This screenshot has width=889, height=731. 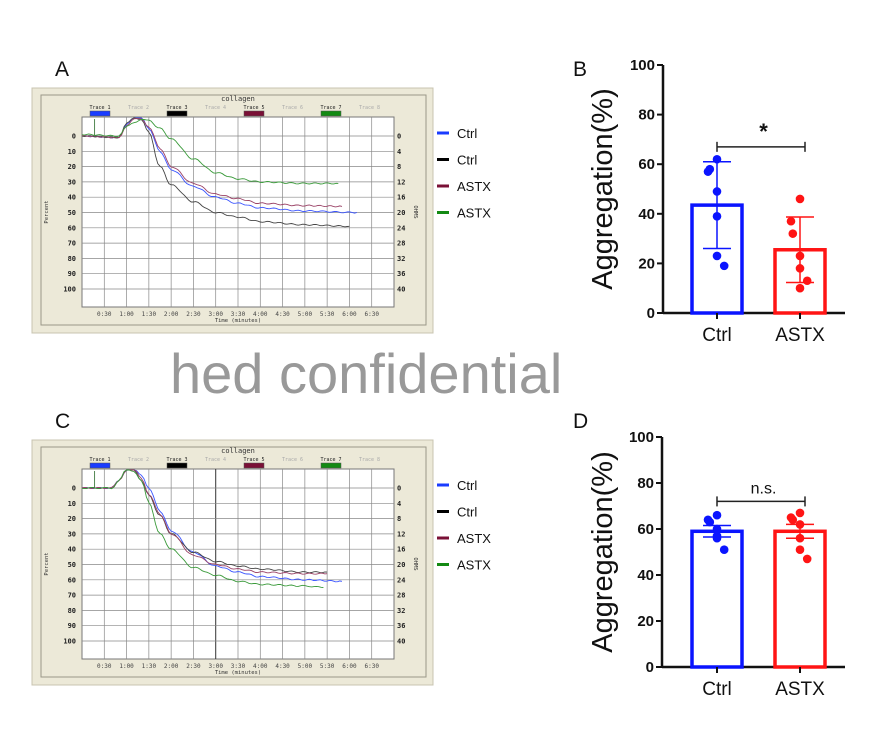 I want to click on y-tick-label: 10, so click(x=72, y=152).